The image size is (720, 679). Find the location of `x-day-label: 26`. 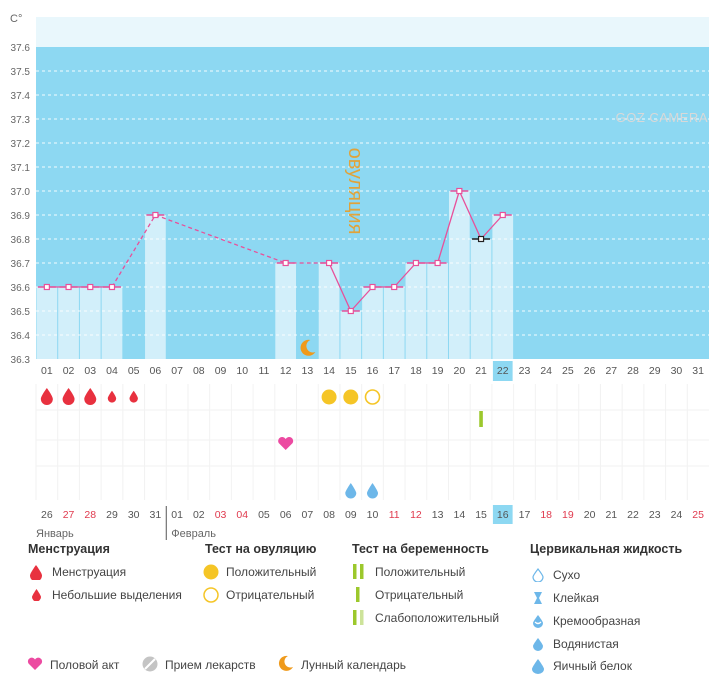

x-day-label: 26 is located at coordinates (590, 371).